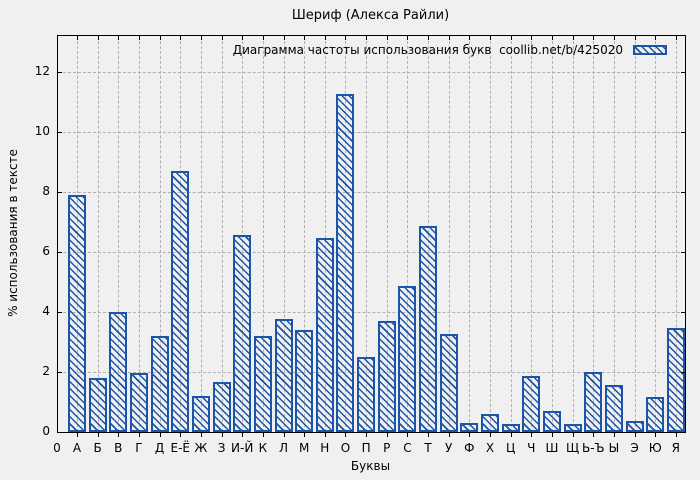 This screenshot has height=480, width=700. What do you see at coordinates (366, 394) in the screenshot?
I see `bar-П` at bounding box center [366, 394].